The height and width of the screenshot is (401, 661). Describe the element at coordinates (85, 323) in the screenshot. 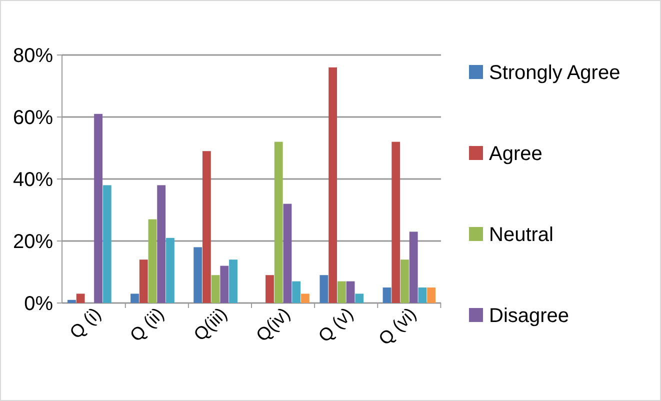

I see `x-tick-label: Q (i)` at that location.